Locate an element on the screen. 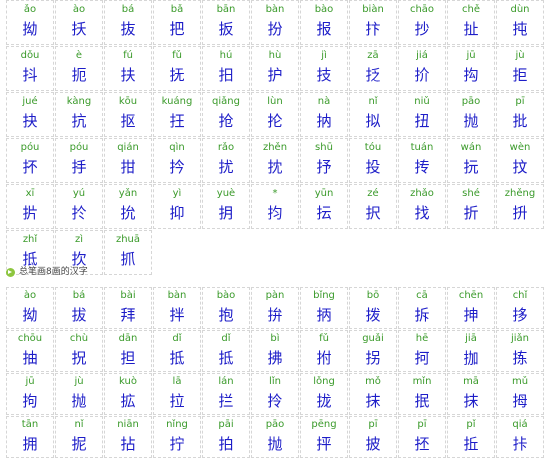 The width and height of the screenshot is (550, 470). character-cell: jū 抅 is located at coordinates (471, 68).